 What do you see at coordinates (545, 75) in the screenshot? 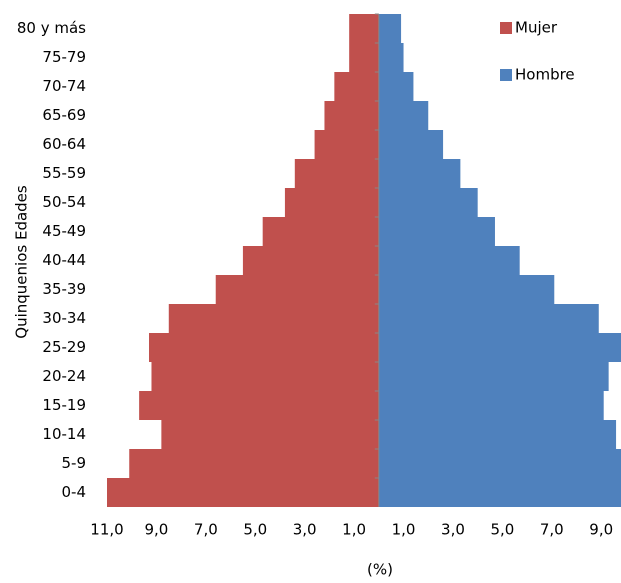
I see `legend-label: Hombre` at bounding box center [545, 75].